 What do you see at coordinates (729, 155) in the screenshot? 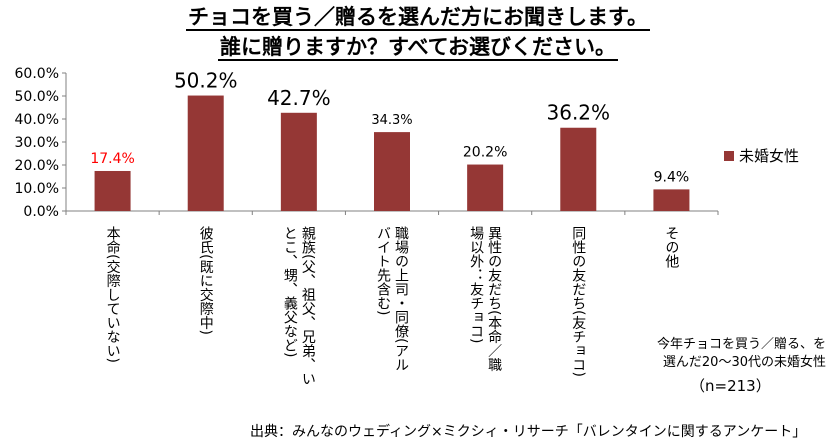
I see `legend-swatch` at bounding box center [729, 155].